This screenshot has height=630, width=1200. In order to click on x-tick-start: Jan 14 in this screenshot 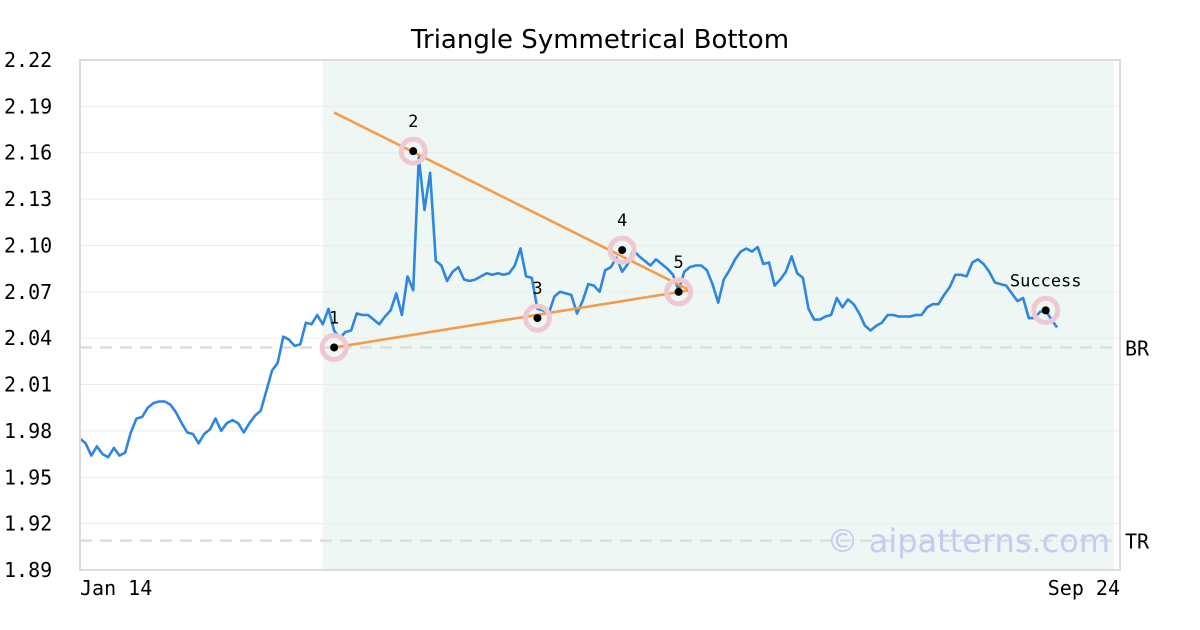, I will do `click(116, 588)`.